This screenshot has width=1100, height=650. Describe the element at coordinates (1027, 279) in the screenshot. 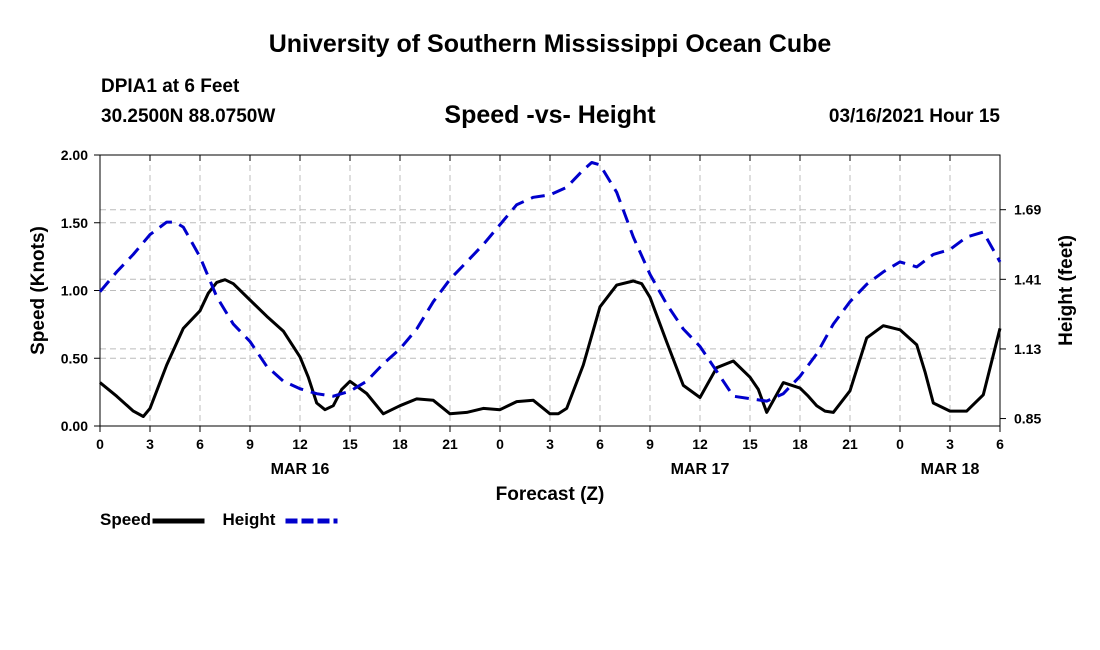

I see `y-right-tick-label: 1.41` at that location.